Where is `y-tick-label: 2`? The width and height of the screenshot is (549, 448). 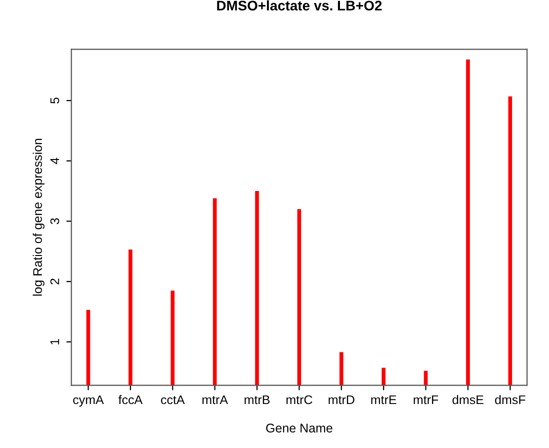
y-tick-label: 2 is located at coordinates (55, 281).